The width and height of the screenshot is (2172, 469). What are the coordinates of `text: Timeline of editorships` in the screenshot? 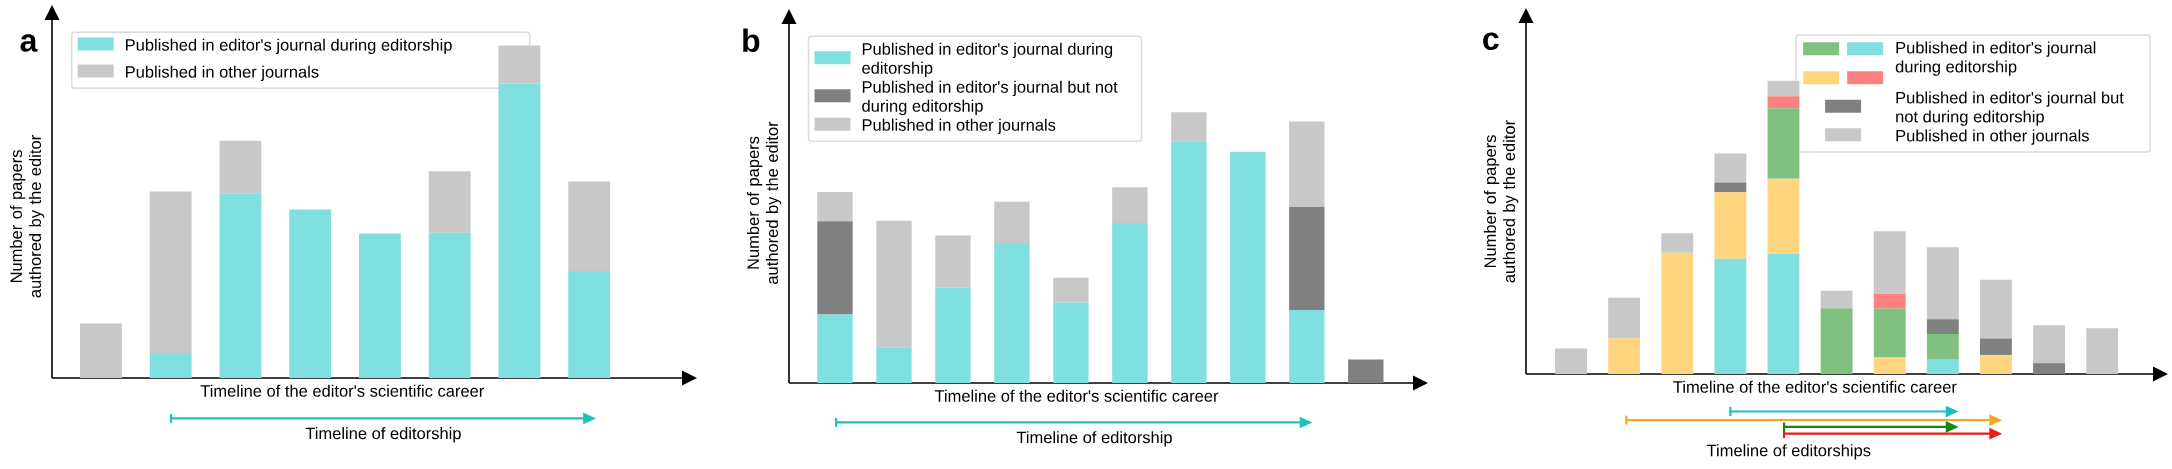 It's located at (1788, 452).